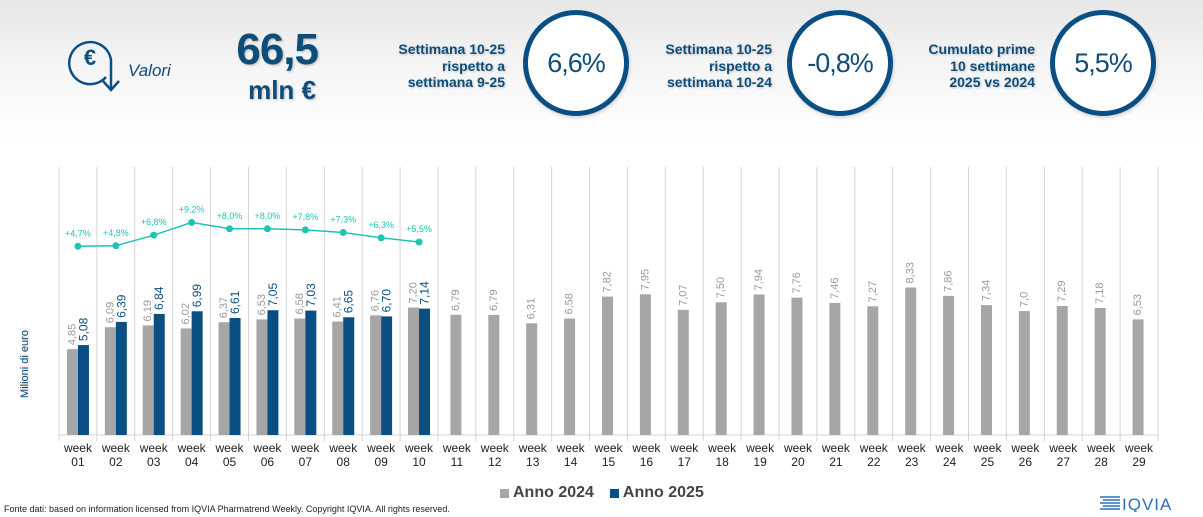 Image resolution: width=1203 pixels, height=517 pixels. Describe the element at coordinates (873, 291) in the screenshot. I see `bar-label-2024: 7,27` at that location.